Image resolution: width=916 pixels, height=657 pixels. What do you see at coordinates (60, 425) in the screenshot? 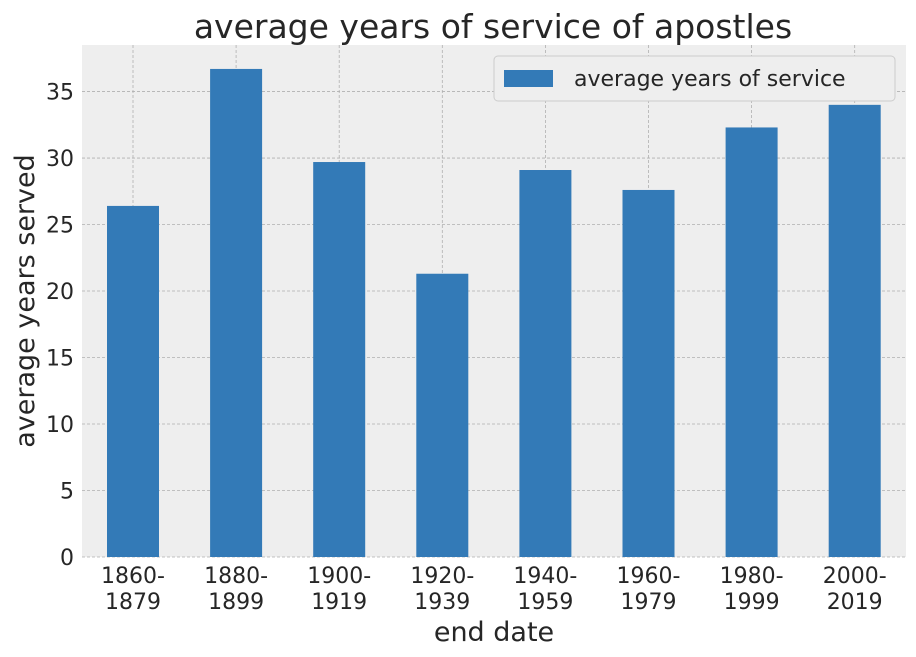
I see `y-tick-label: 10` at bounding box center [60, 425].